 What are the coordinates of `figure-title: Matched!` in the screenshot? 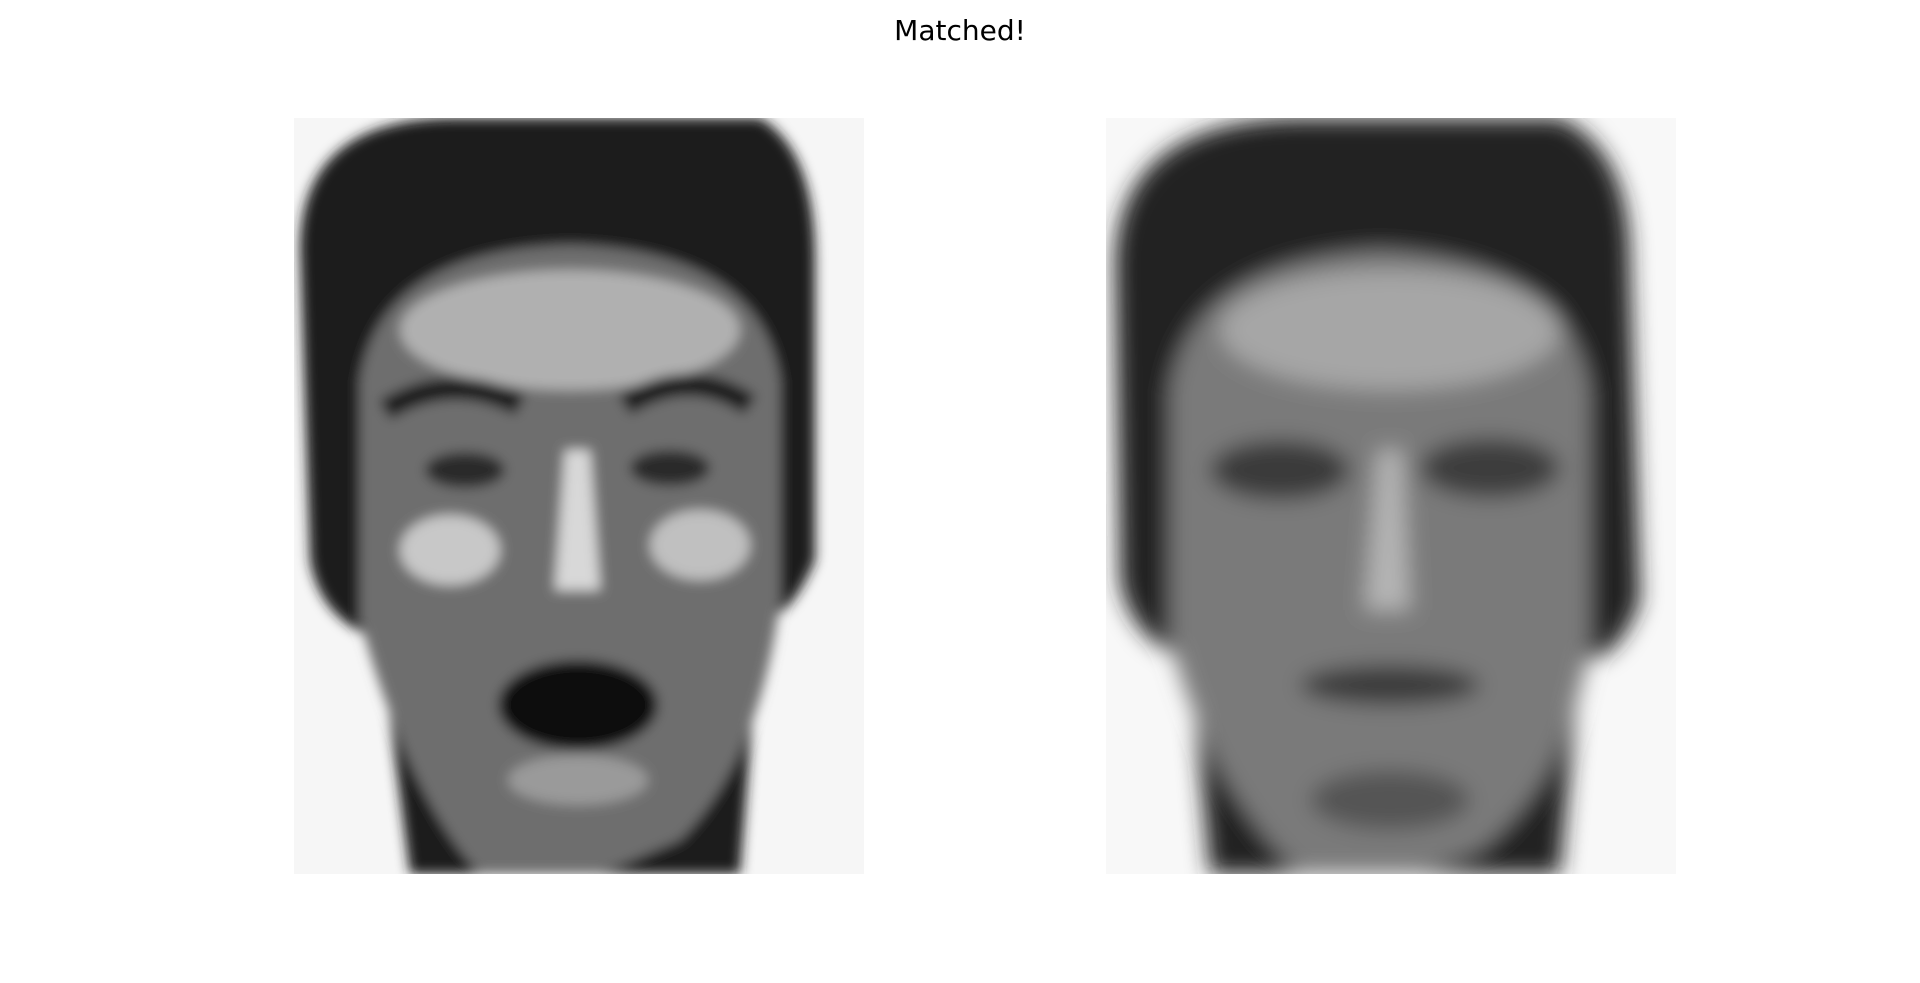 It's located at (960, 30).